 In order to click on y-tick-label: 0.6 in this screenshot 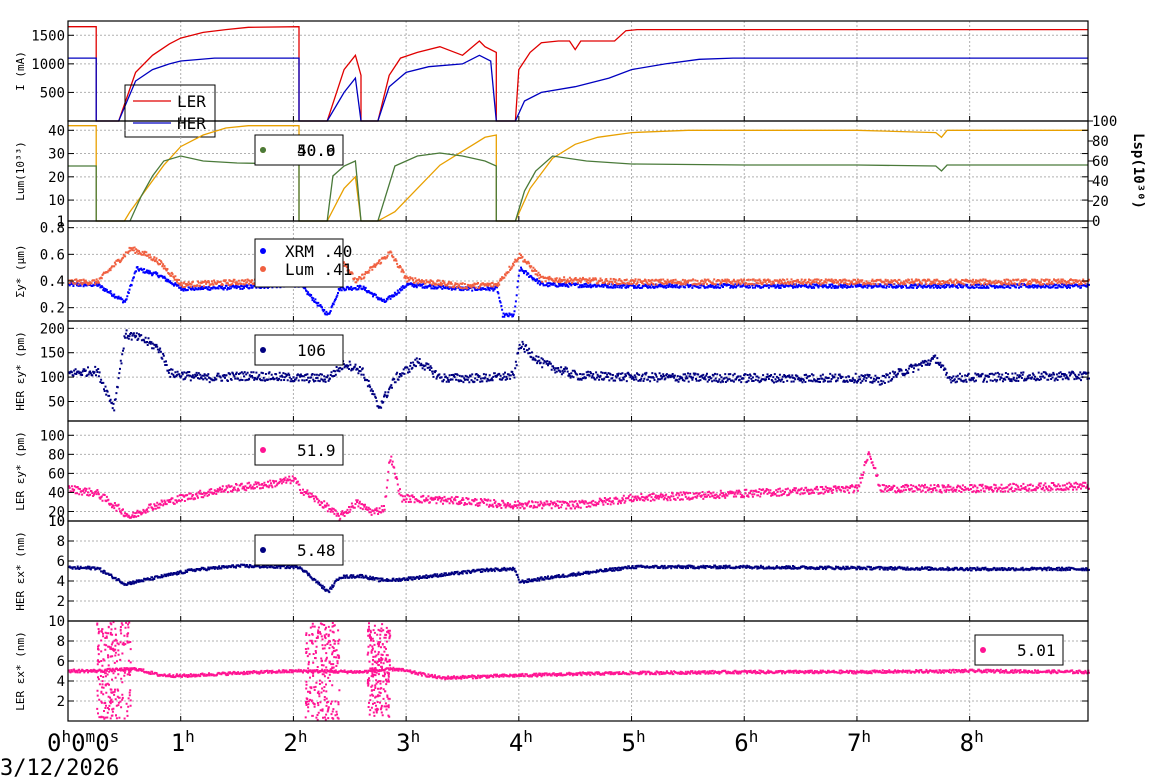, I will do `click(52, 255)`.